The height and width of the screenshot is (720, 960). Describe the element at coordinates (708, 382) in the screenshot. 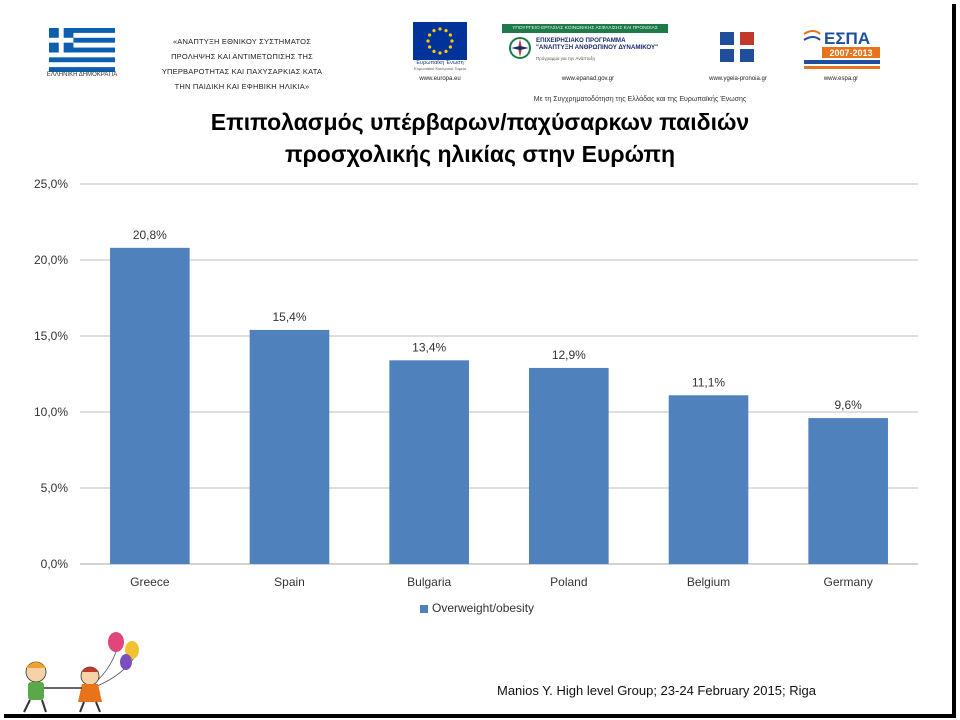

I see `data-label: 11,1%` at that location.